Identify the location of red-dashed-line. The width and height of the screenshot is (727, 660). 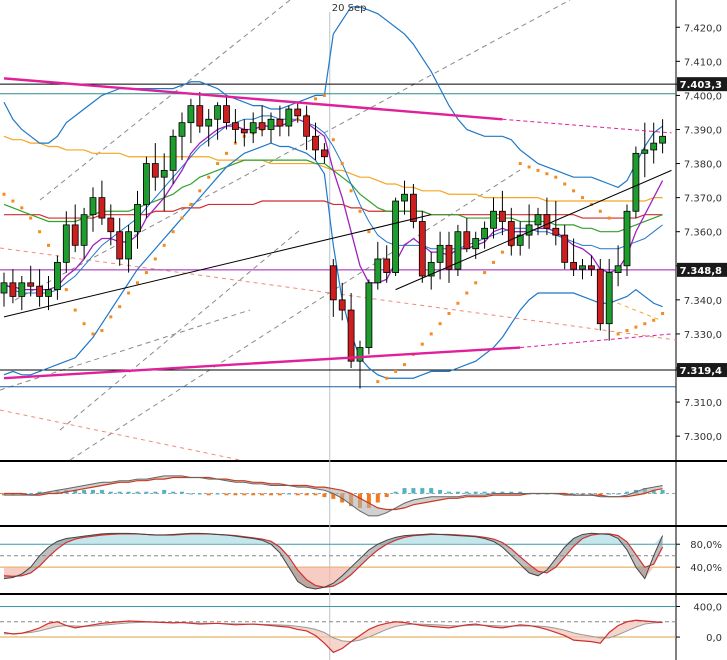
(338, 294).